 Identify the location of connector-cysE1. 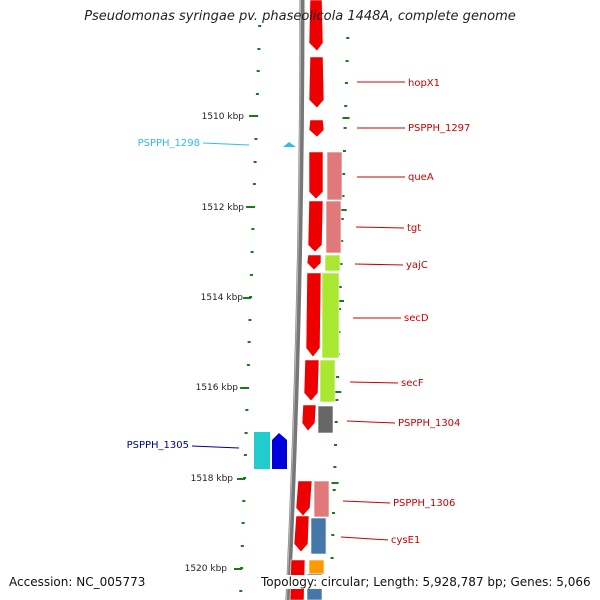
(364, 538).